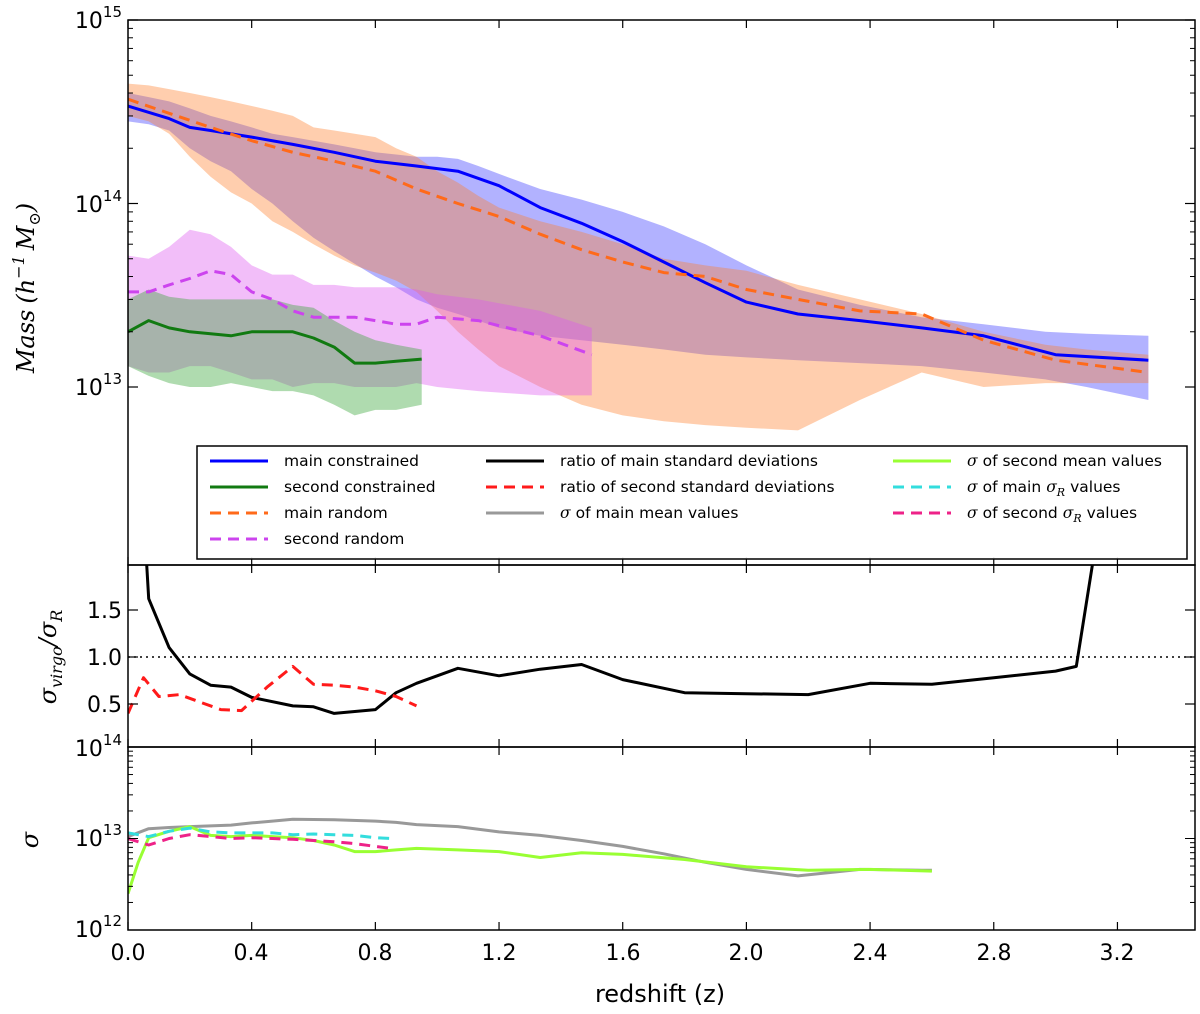  I want to click on middle-y-axis-label: σvirgo/σR, so click(50, 657).